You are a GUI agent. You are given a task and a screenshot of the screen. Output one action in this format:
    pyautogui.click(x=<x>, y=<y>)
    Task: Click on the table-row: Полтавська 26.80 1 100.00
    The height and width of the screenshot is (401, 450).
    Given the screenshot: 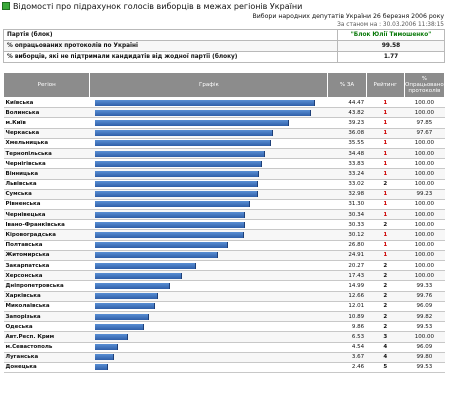 What is the action you would take?
    pyautogui.click(x=224, y=245)
    